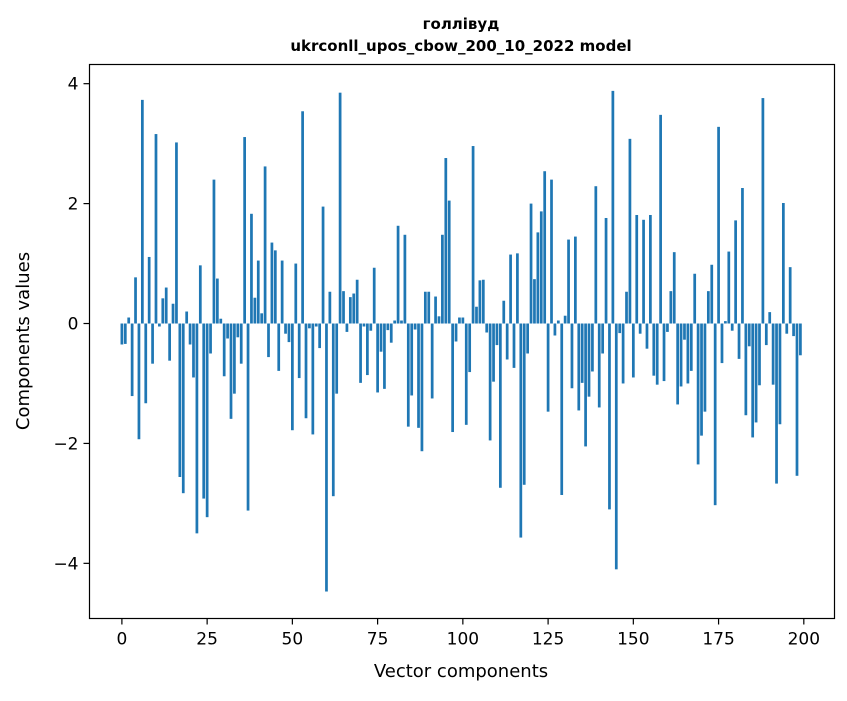  I want to click on x-tick-label: 125, so click(548, 640).